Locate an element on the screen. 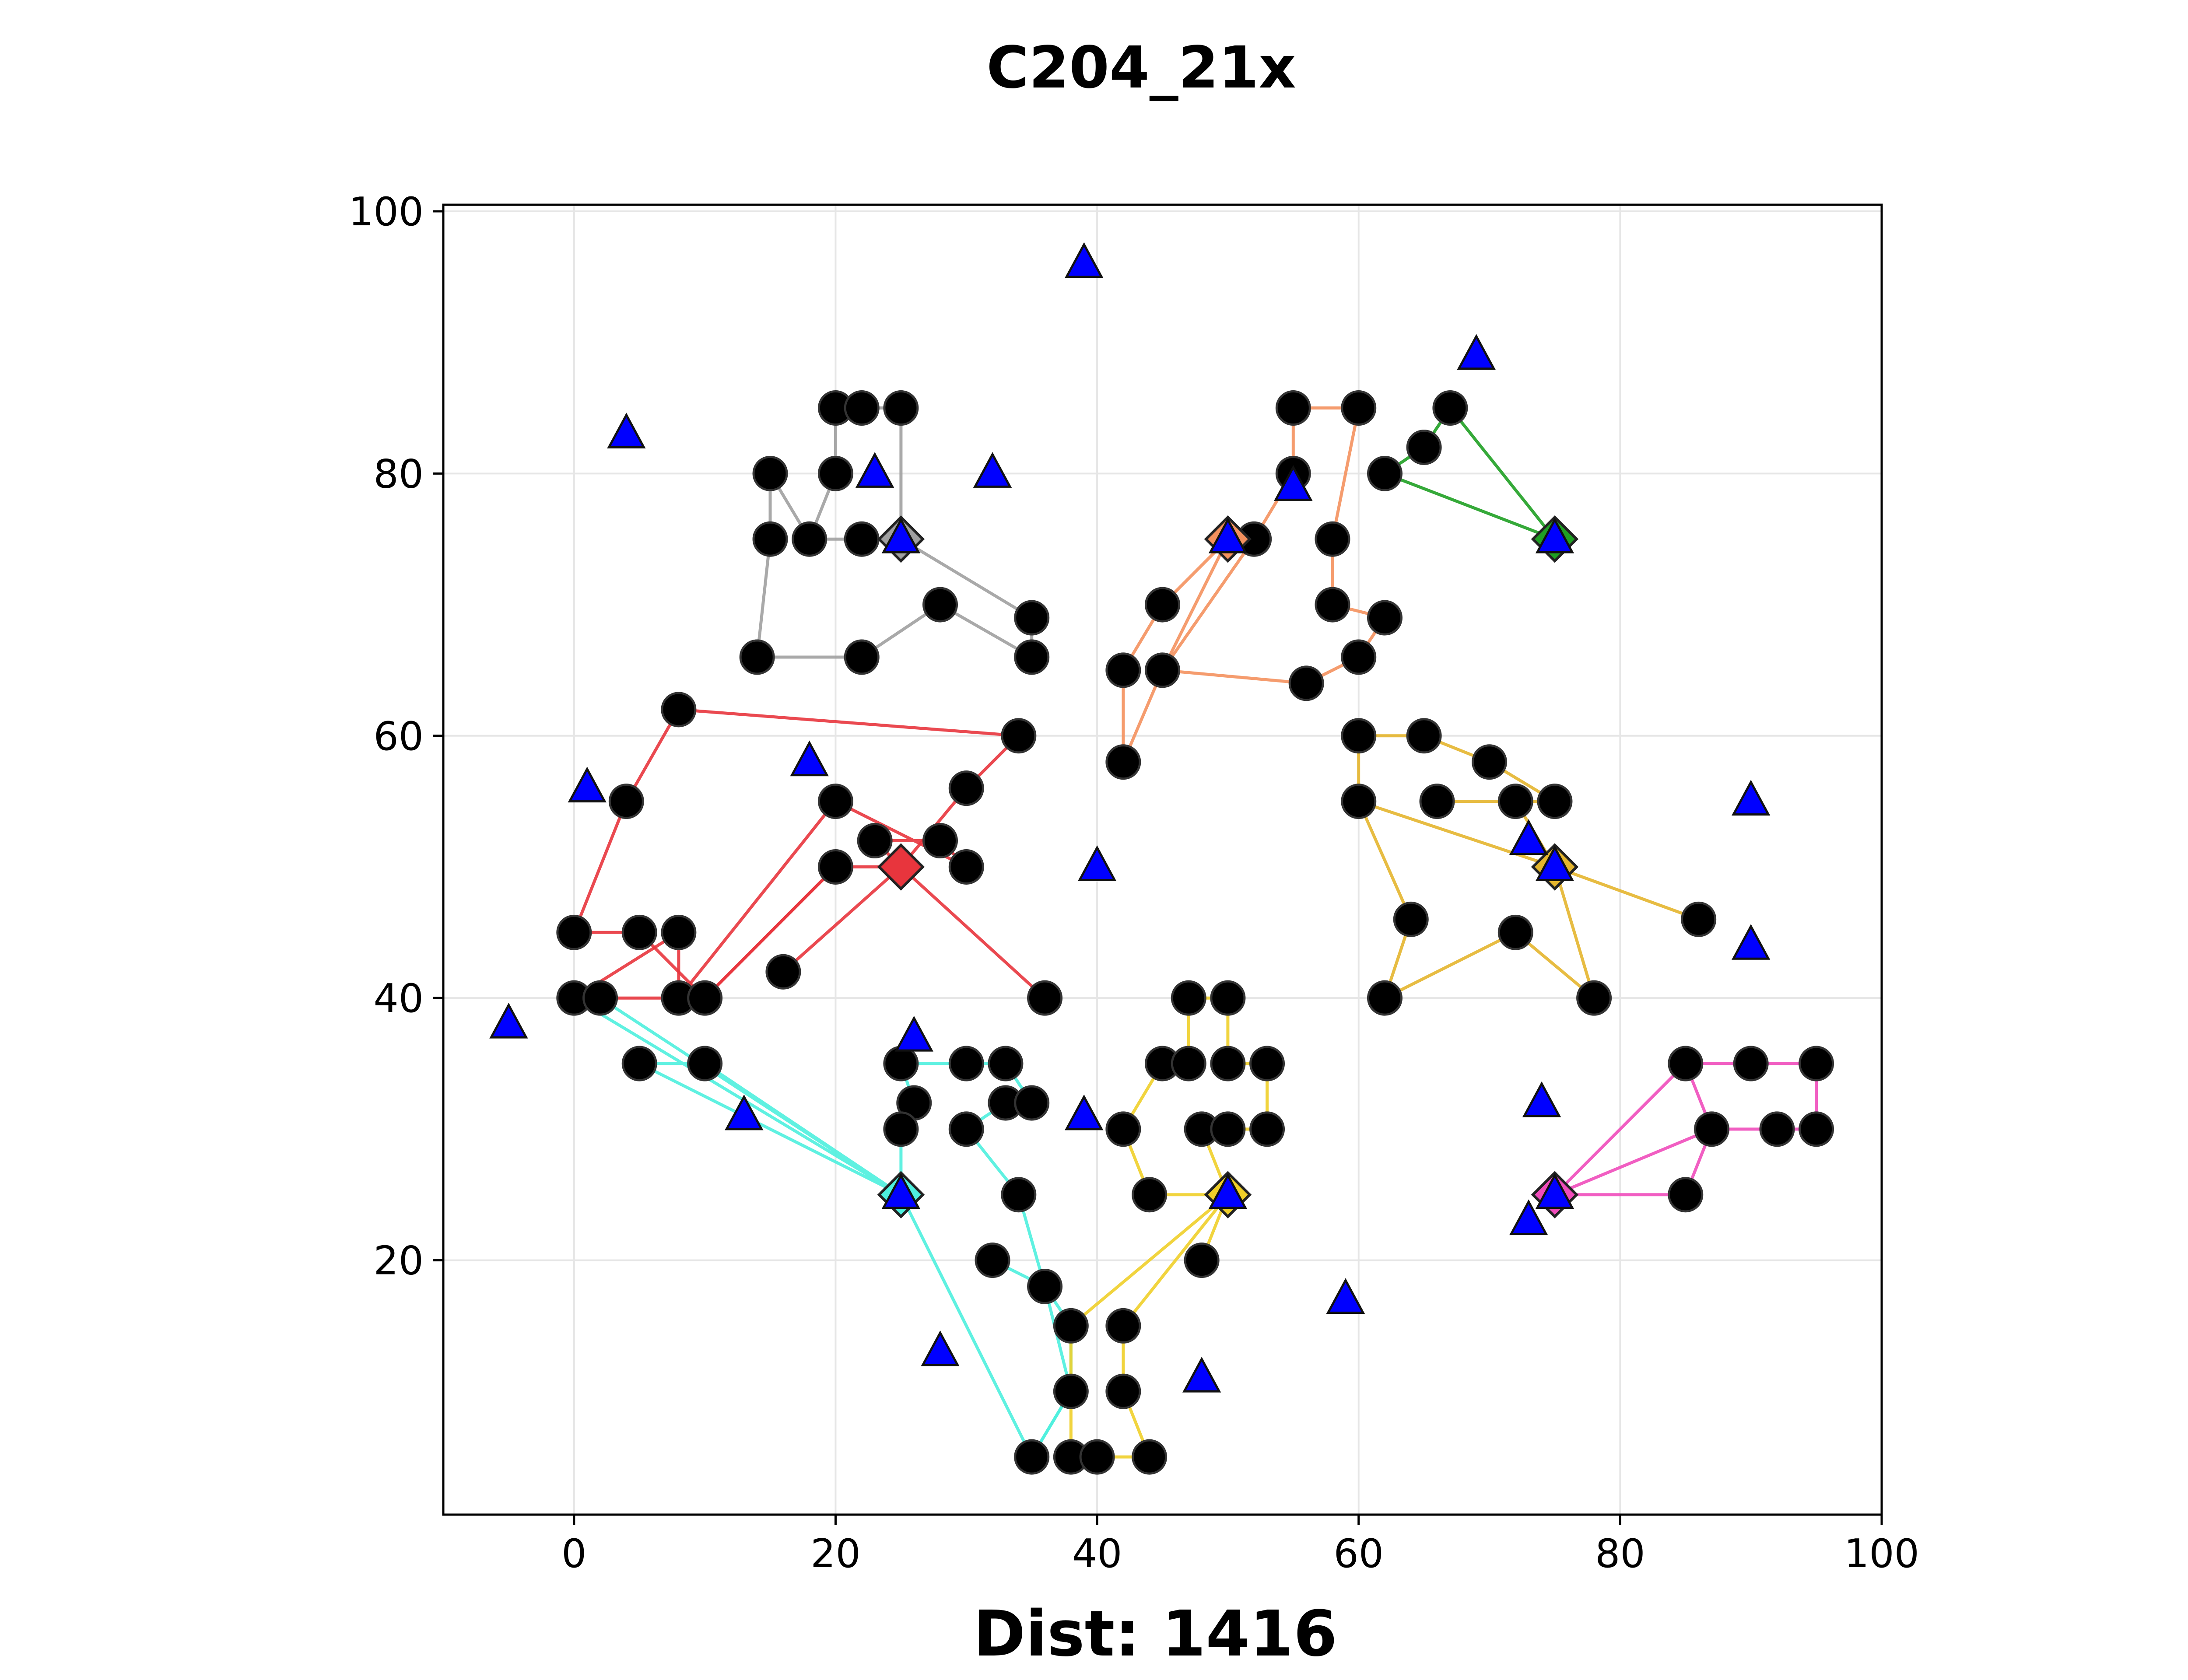  y-tick-label: 40 is located at coordinates (398, 999).